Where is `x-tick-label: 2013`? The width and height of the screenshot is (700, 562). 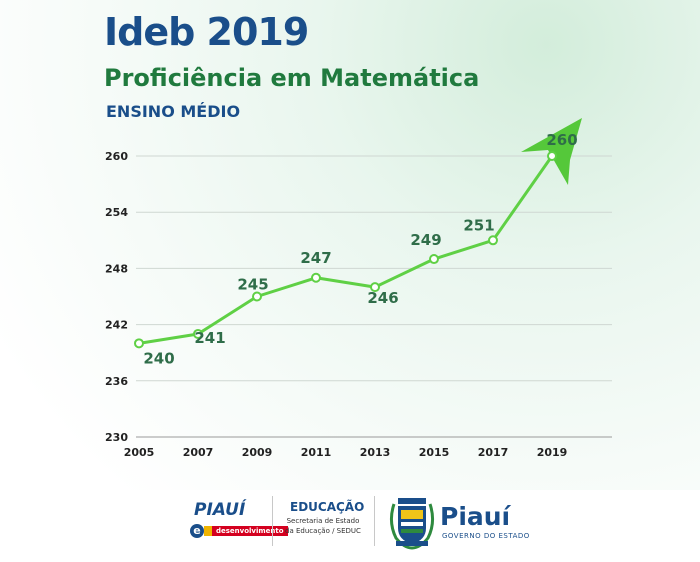 x-tick-label: 2013 is located at coordinates (375, 452).